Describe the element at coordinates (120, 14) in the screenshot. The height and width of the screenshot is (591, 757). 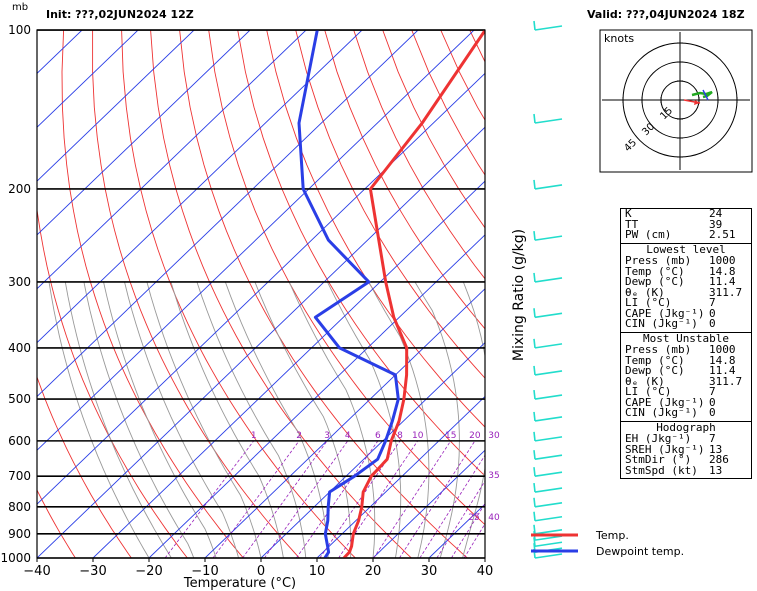
I see `init-time: Init: ???,02JUN2024 12Z` at that location.